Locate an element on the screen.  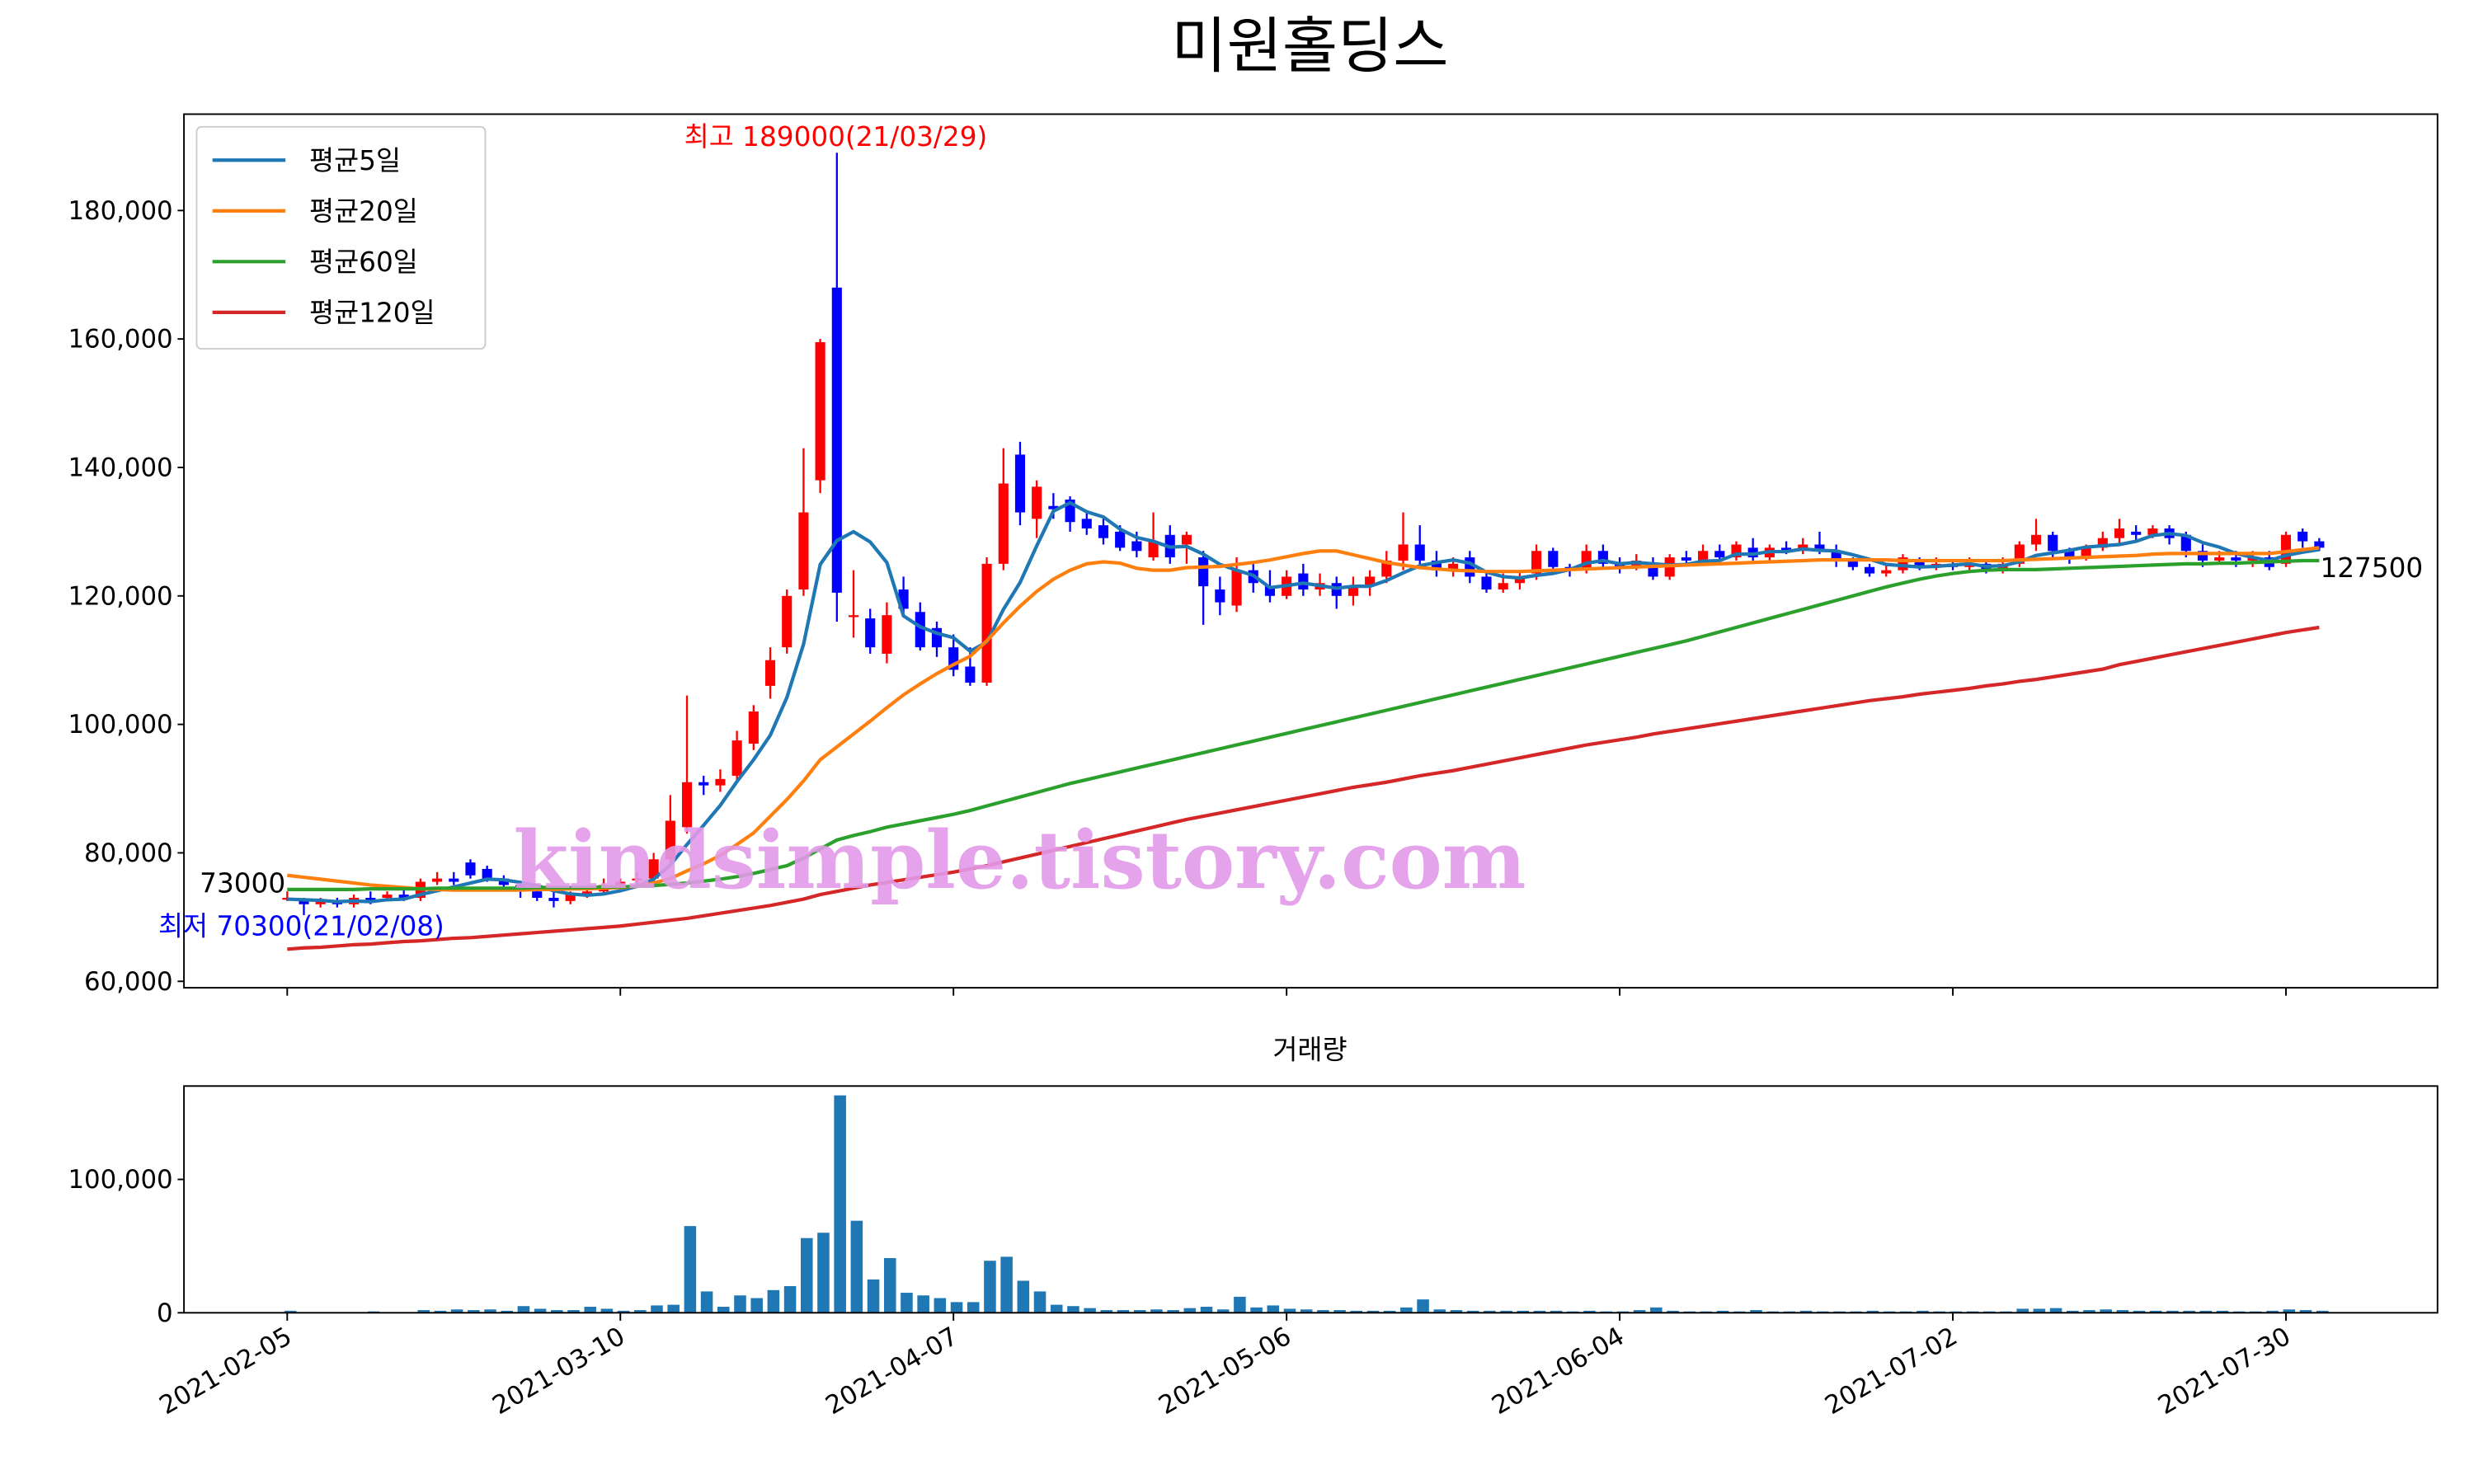
legend-label: 평균20일 is located at coordinates (363, 211).